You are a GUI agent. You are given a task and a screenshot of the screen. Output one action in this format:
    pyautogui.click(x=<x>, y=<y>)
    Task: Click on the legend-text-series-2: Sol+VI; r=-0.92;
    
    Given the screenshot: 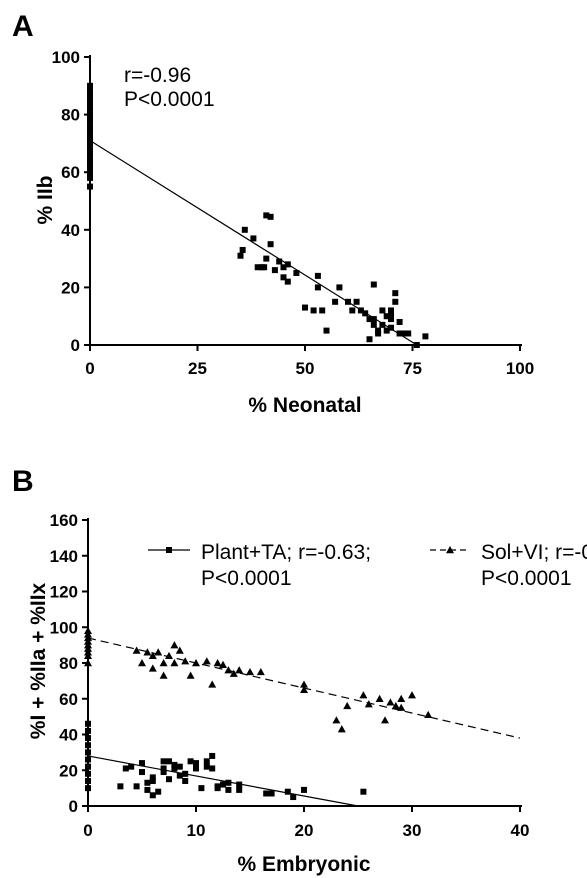 What is the action you would take?
    pyautogui.click(x=534, y=552)
    